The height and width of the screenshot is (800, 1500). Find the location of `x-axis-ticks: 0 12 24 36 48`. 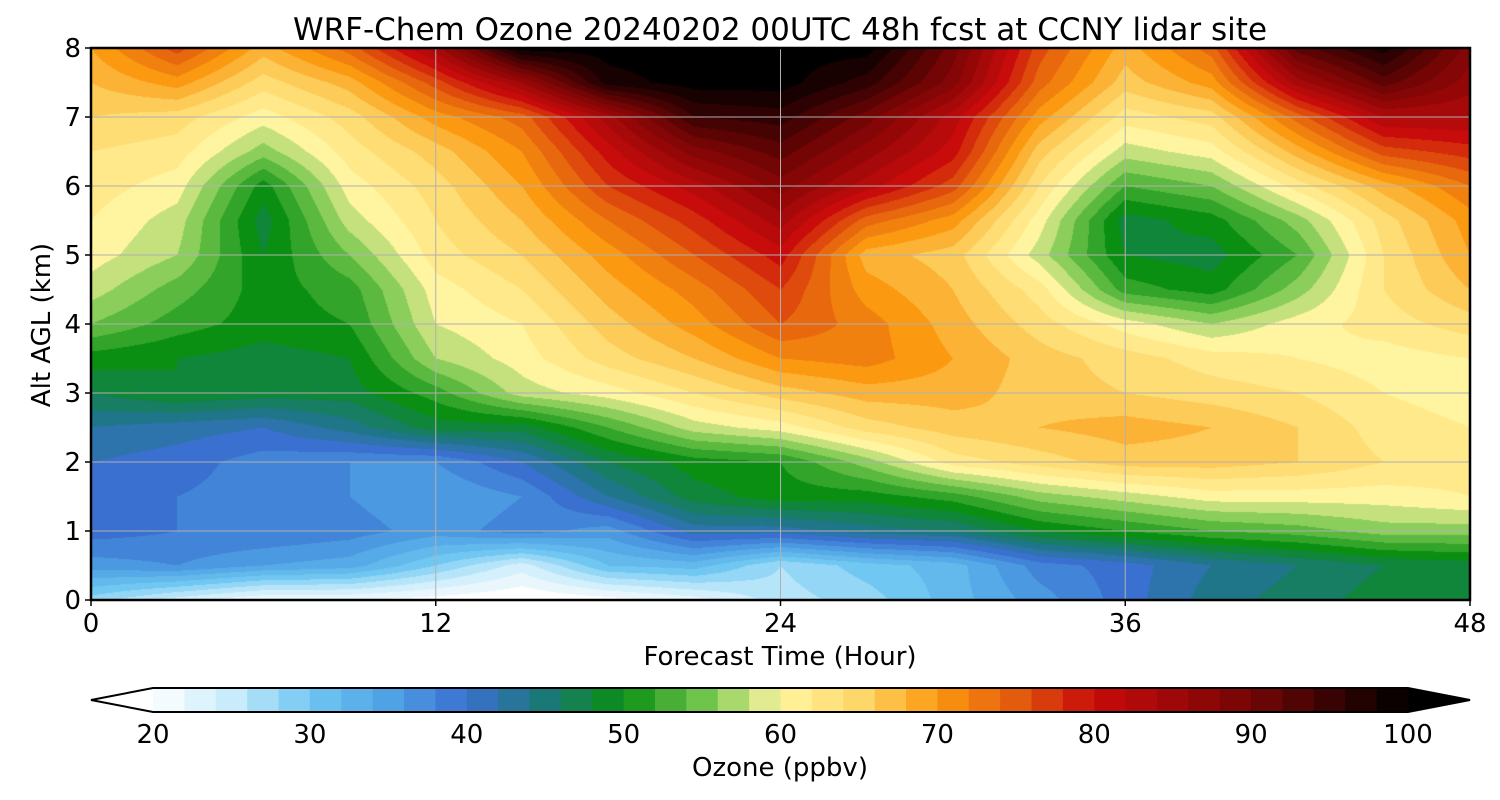

x-axis-ticks: 0 12 24 36 48 is located at coordinates (785, 619).